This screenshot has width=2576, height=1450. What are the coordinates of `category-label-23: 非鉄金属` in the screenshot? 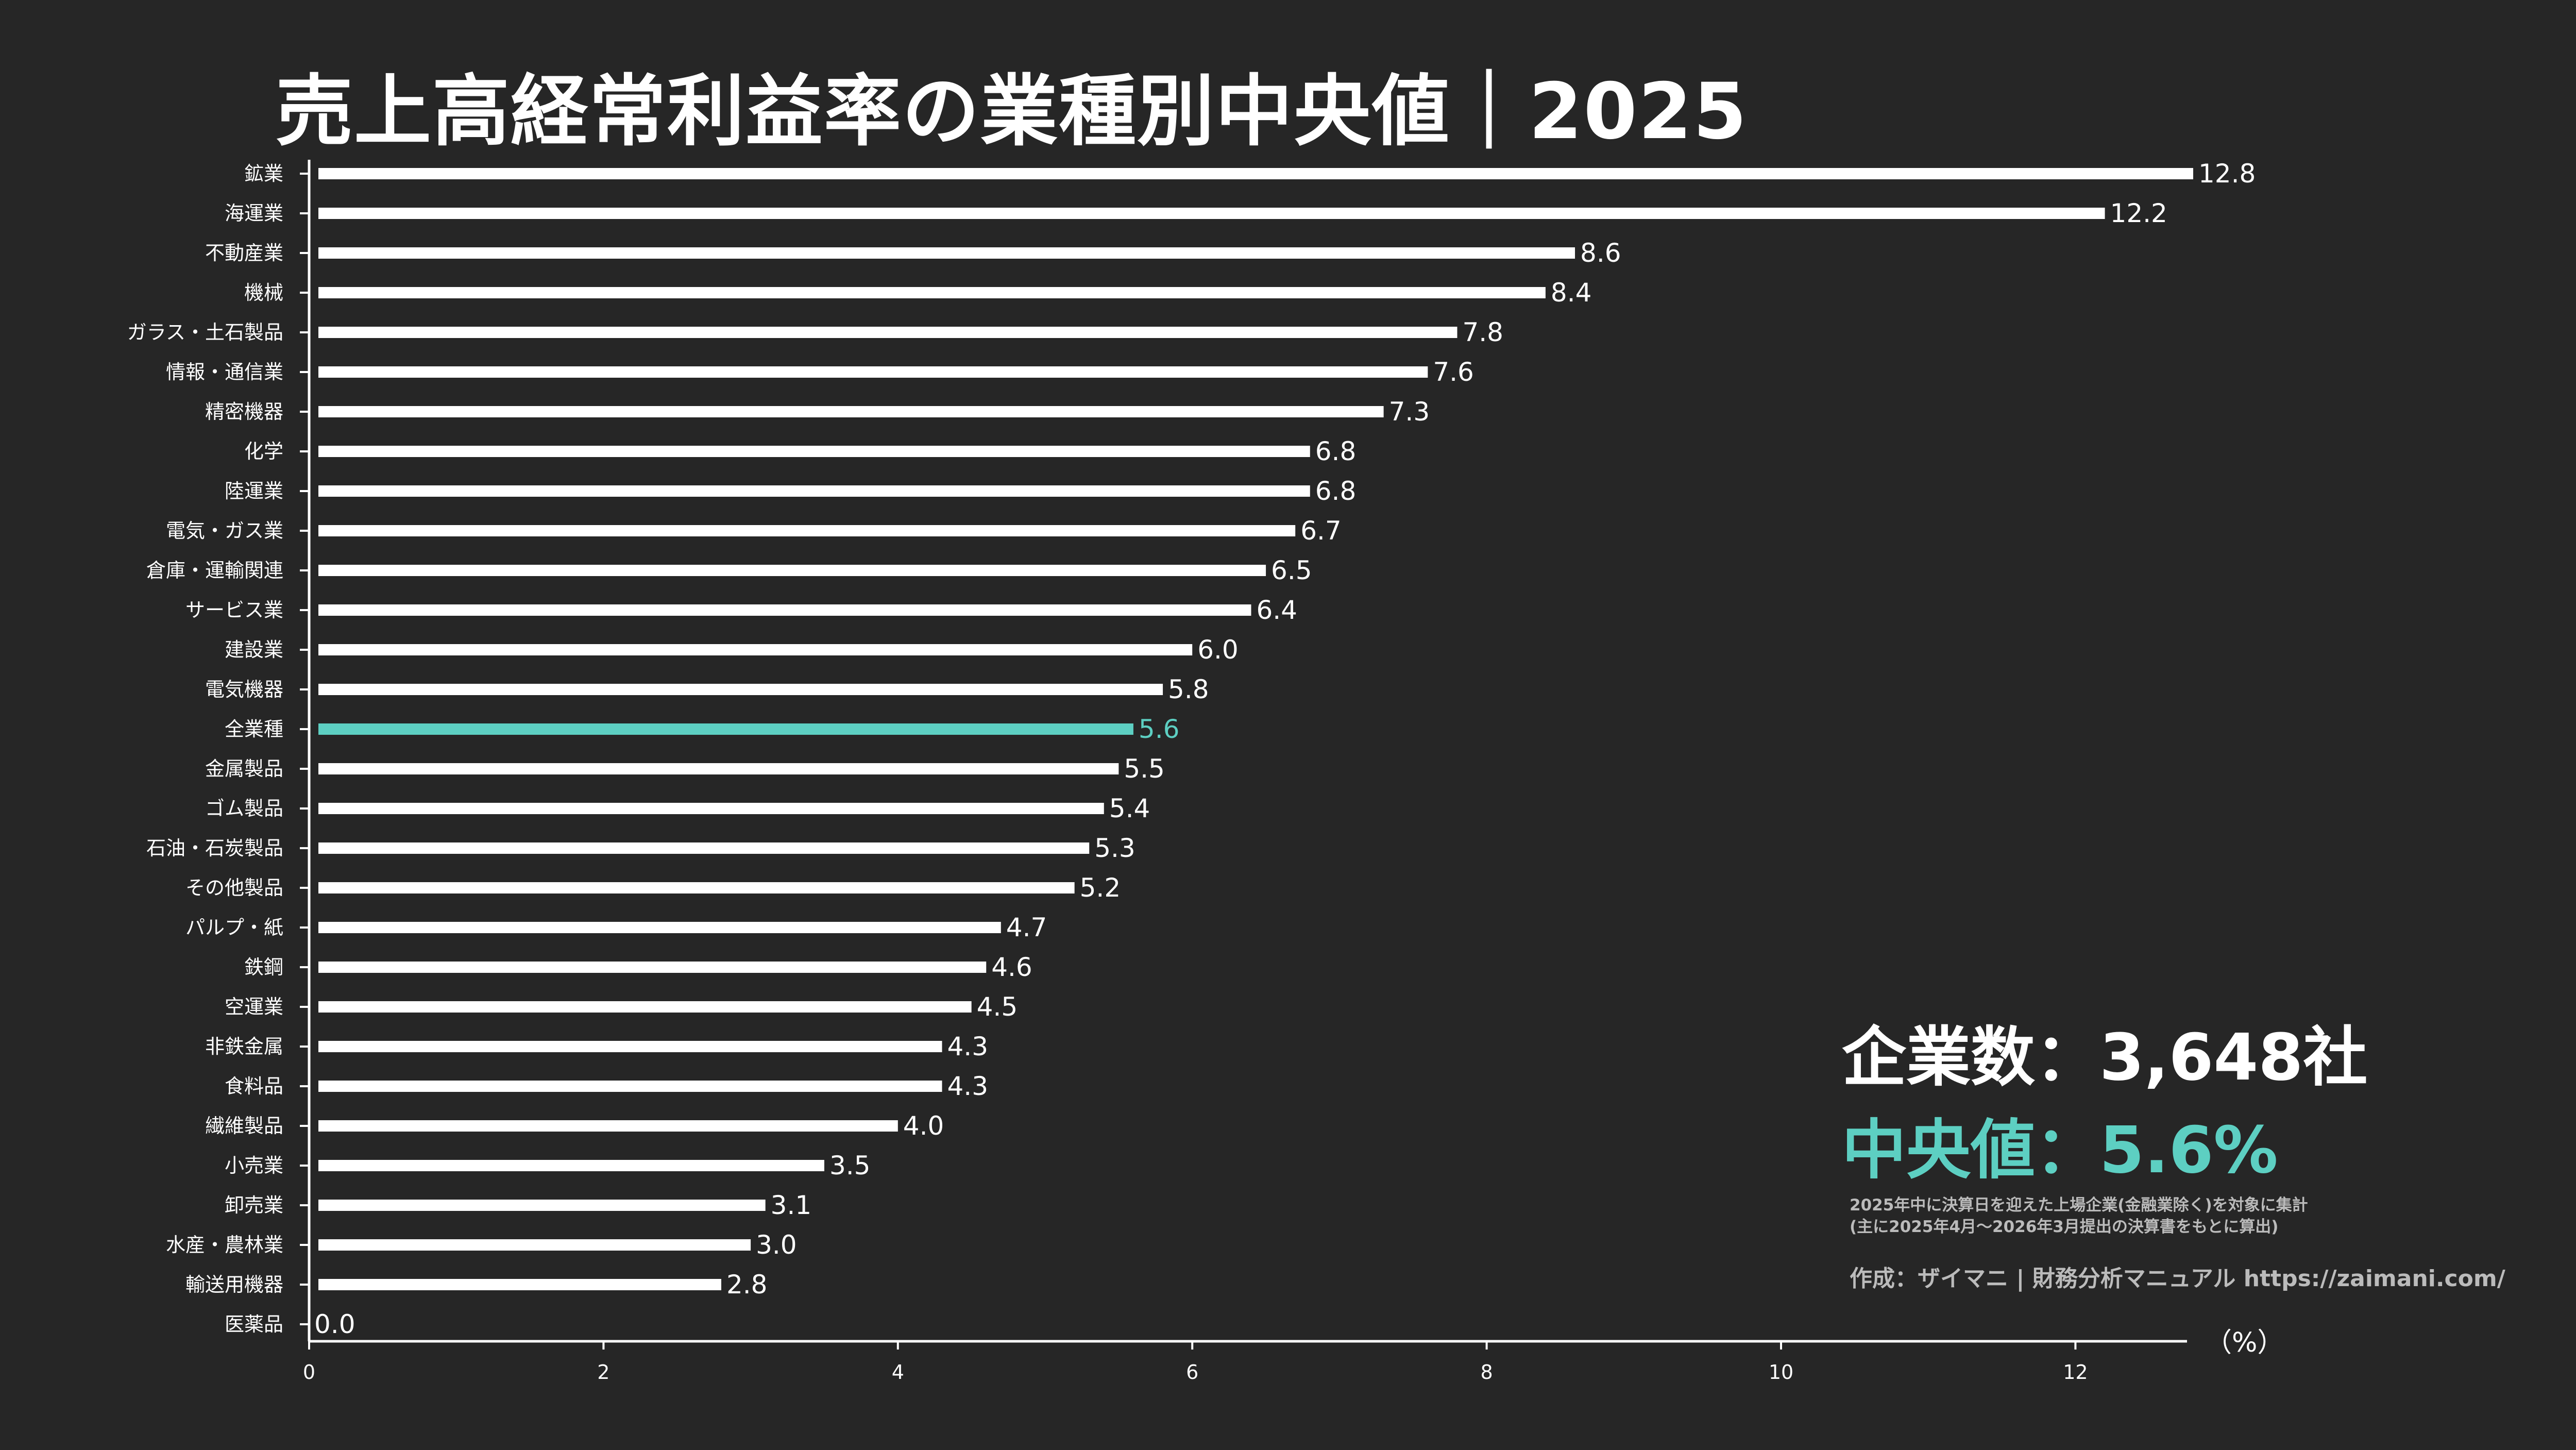 It's located at (244, 1046).